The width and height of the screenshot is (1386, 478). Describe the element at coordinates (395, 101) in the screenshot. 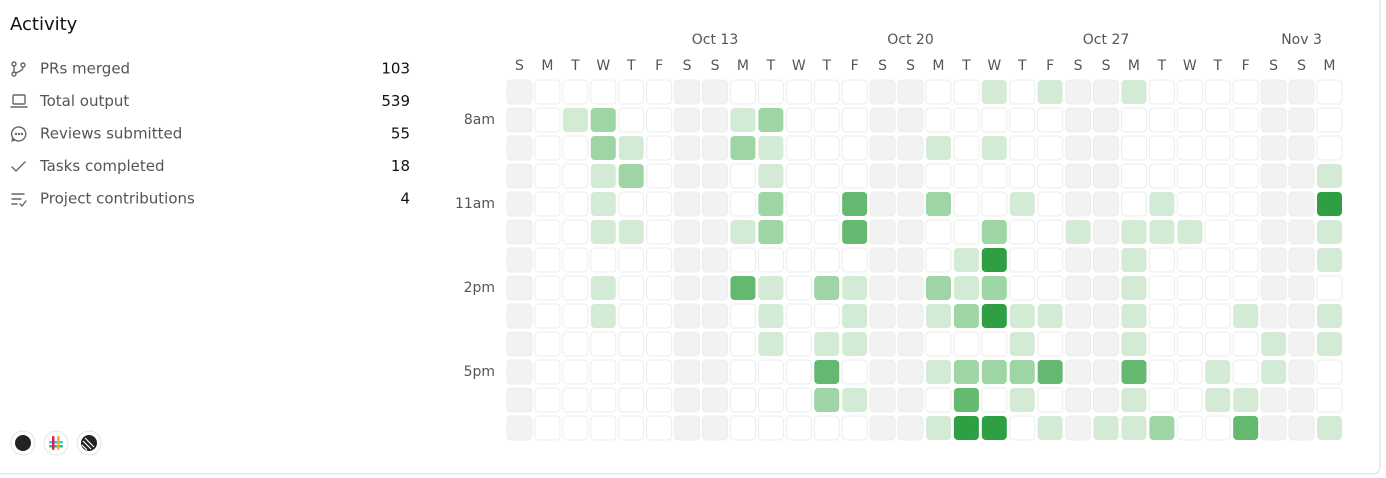

I see `stat-value: 539` at that location.